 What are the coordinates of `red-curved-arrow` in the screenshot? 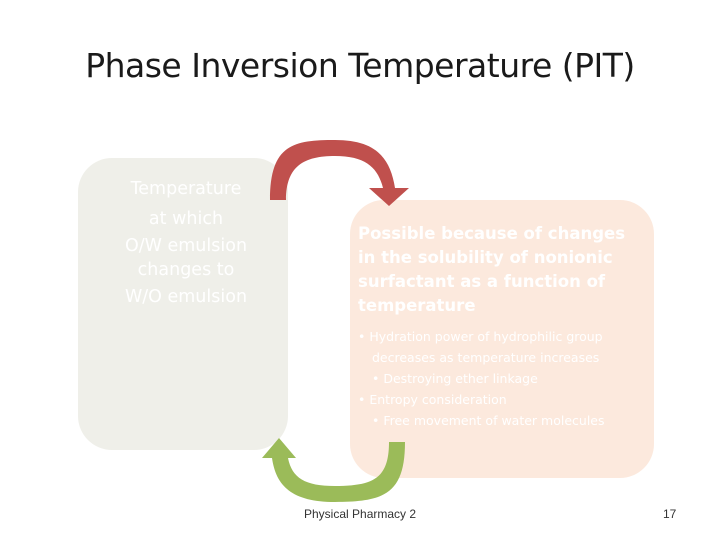 It's located at (339, 173).